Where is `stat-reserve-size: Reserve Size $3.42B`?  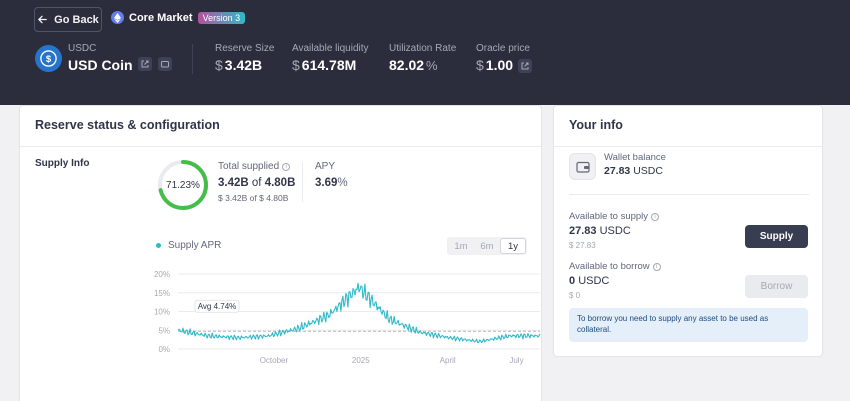 stat-reserve-size: Reserve Size $3.42B is located at coordinates (244, 58).